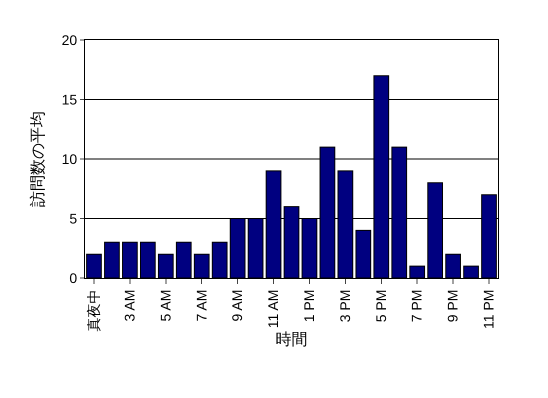 This screenshot has width=548, height=398. I want to click on y-tick-label: 10, so click(70, 158).